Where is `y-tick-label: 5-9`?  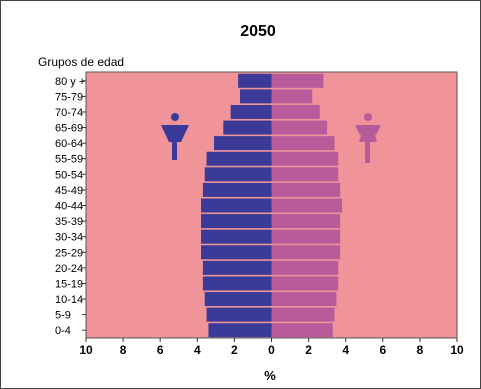
y-tick-label: 5-9 is located at coordinates (63, 316).